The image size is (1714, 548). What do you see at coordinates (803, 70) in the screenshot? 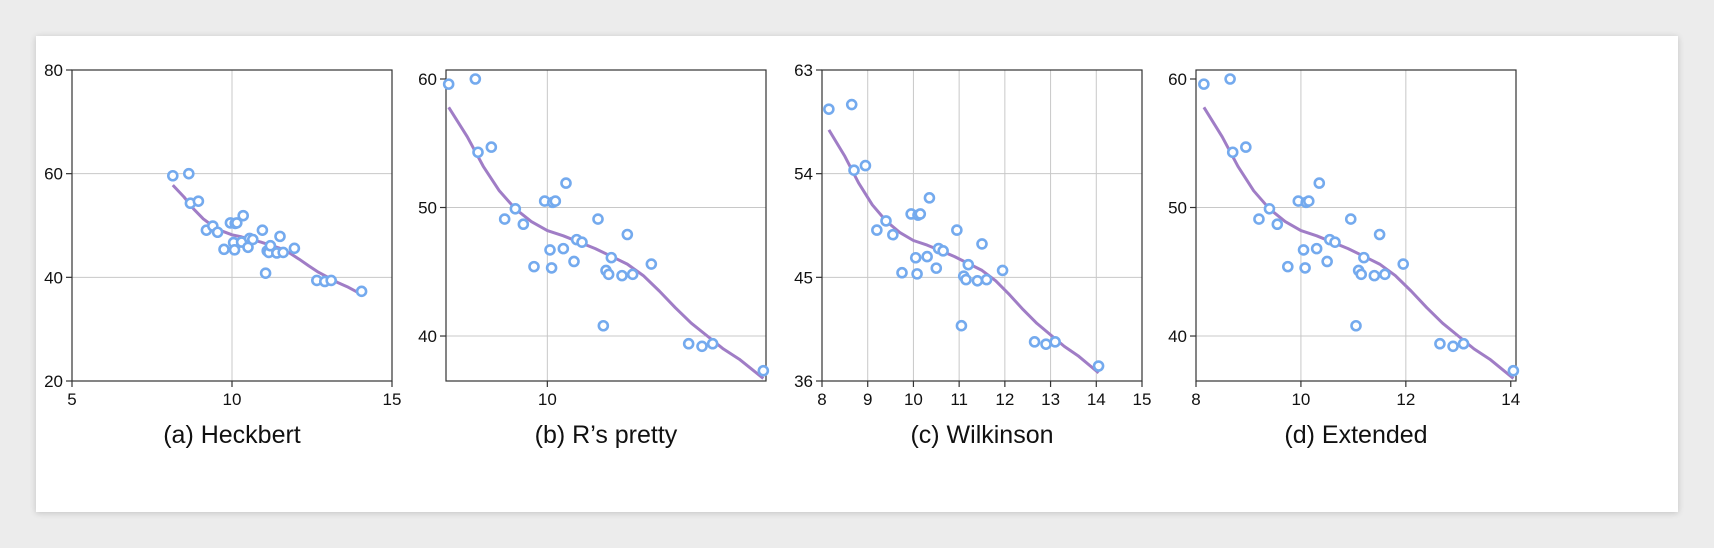
I see `y-tick-label: 63` at bounding box center [803, 70].